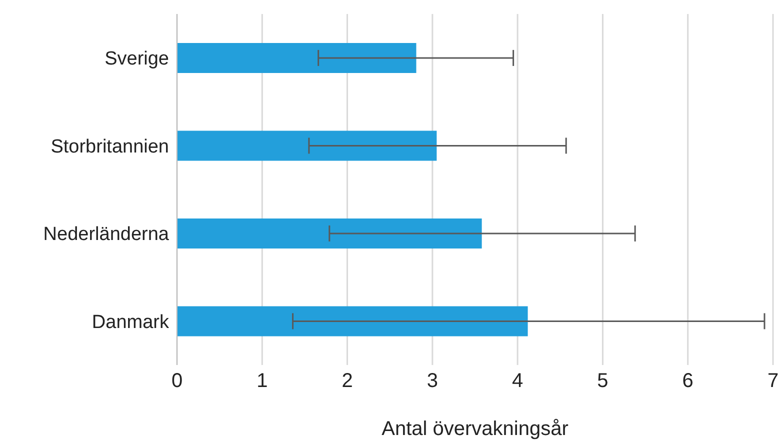 Image resolution: width=780 pixels, height=443 pixels. I want to click on x-tick-label: 7, so click(773, 381).